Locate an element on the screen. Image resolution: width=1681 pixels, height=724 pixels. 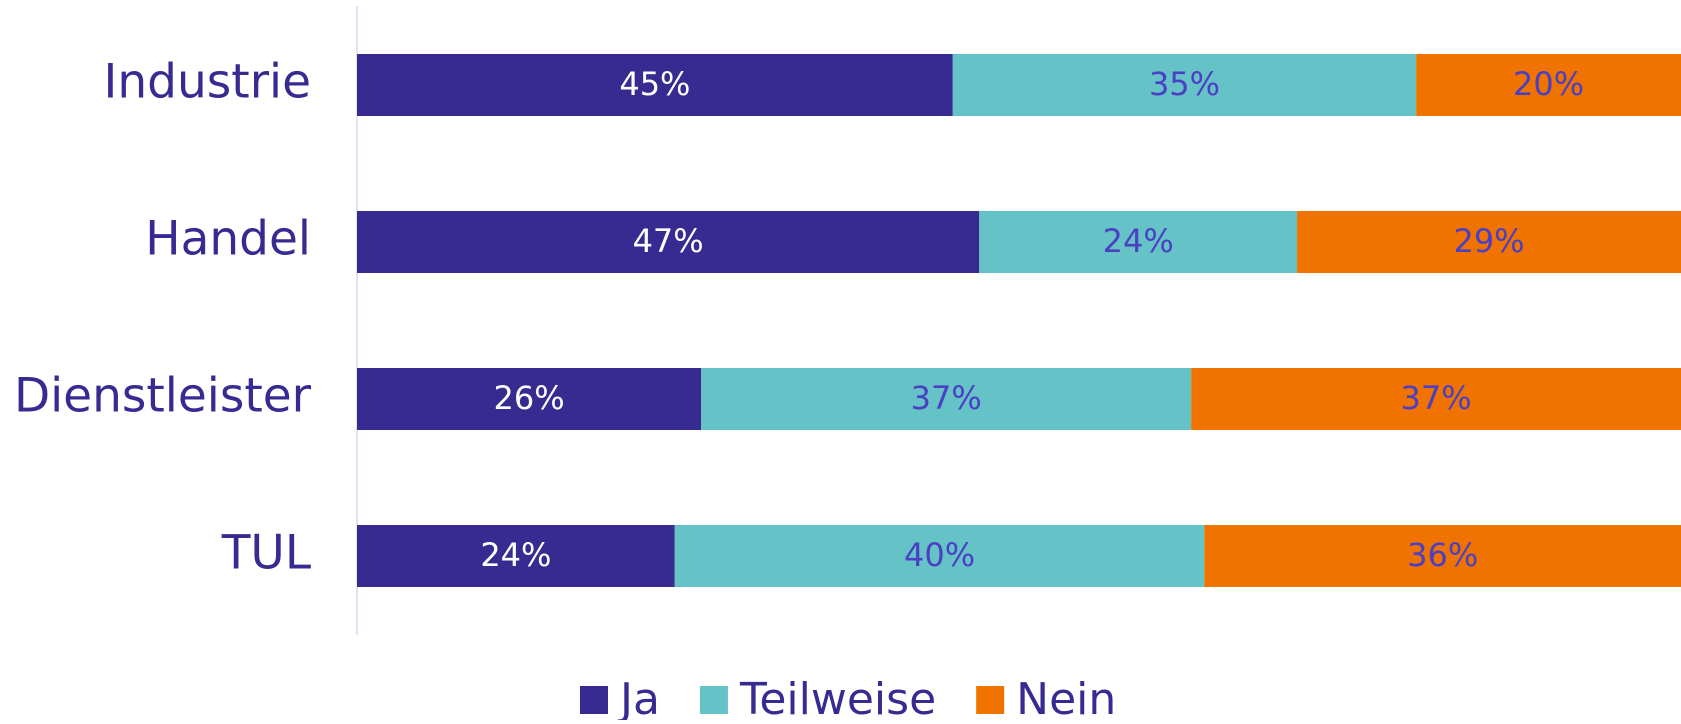
legend-label: Teilweise is located at coordinates (837, 697).